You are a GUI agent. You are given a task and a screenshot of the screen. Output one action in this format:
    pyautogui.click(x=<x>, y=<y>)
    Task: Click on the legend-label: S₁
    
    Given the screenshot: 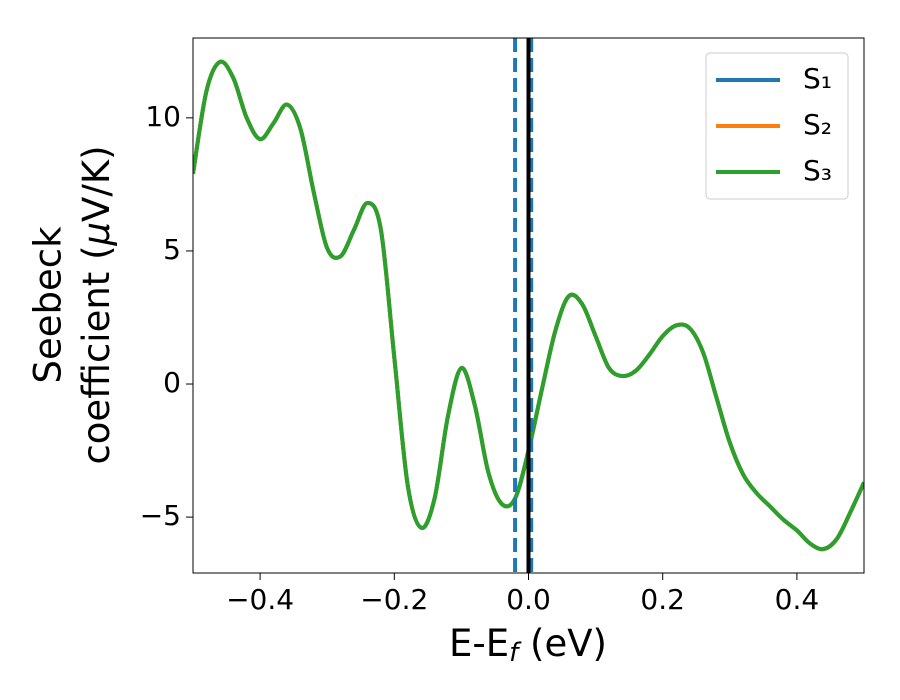 What is the action you would take?
    pyautogui.click(x=817, y=78)
    